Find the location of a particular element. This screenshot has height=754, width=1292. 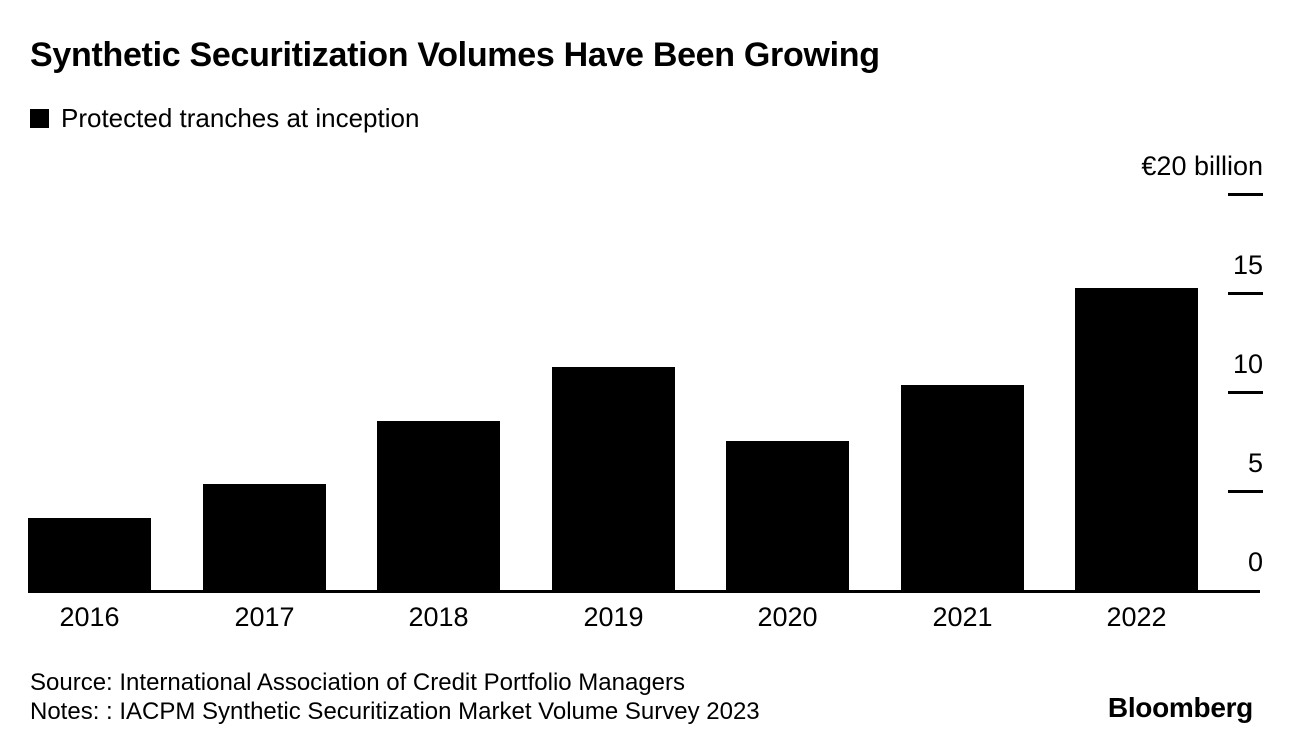

y-axis-label: 5 is located at coordinates (1255, 463).